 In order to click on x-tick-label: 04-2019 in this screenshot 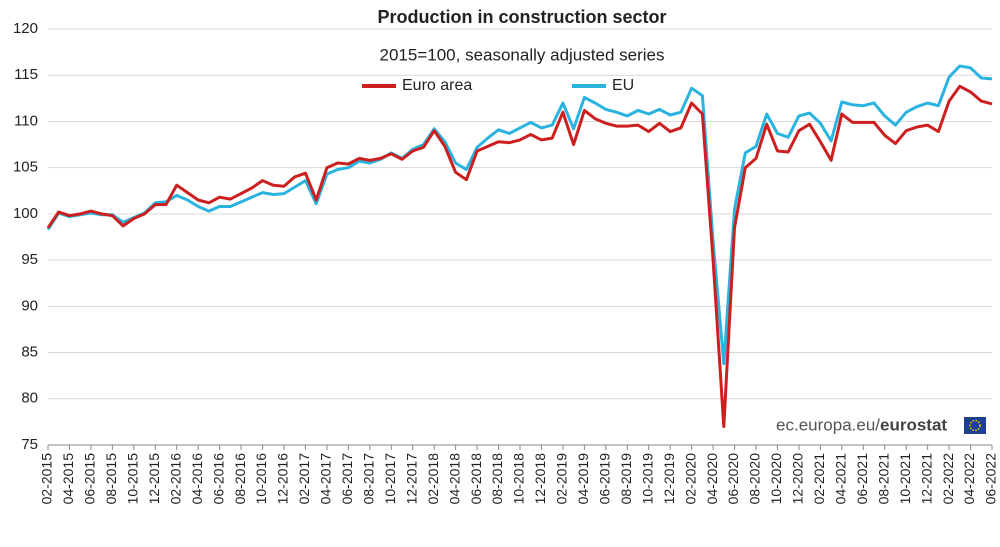, I will do `click(583, 479)`.